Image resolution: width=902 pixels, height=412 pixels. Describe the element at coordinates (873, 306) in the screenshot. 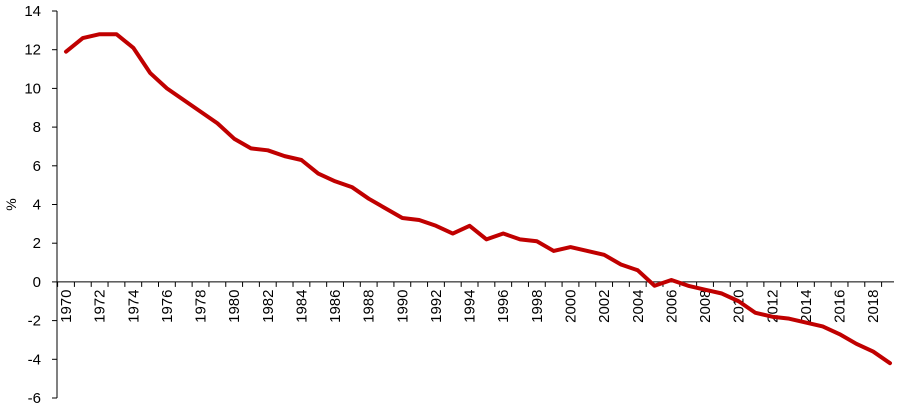

I see `x-tick-label: 2018` at that location.